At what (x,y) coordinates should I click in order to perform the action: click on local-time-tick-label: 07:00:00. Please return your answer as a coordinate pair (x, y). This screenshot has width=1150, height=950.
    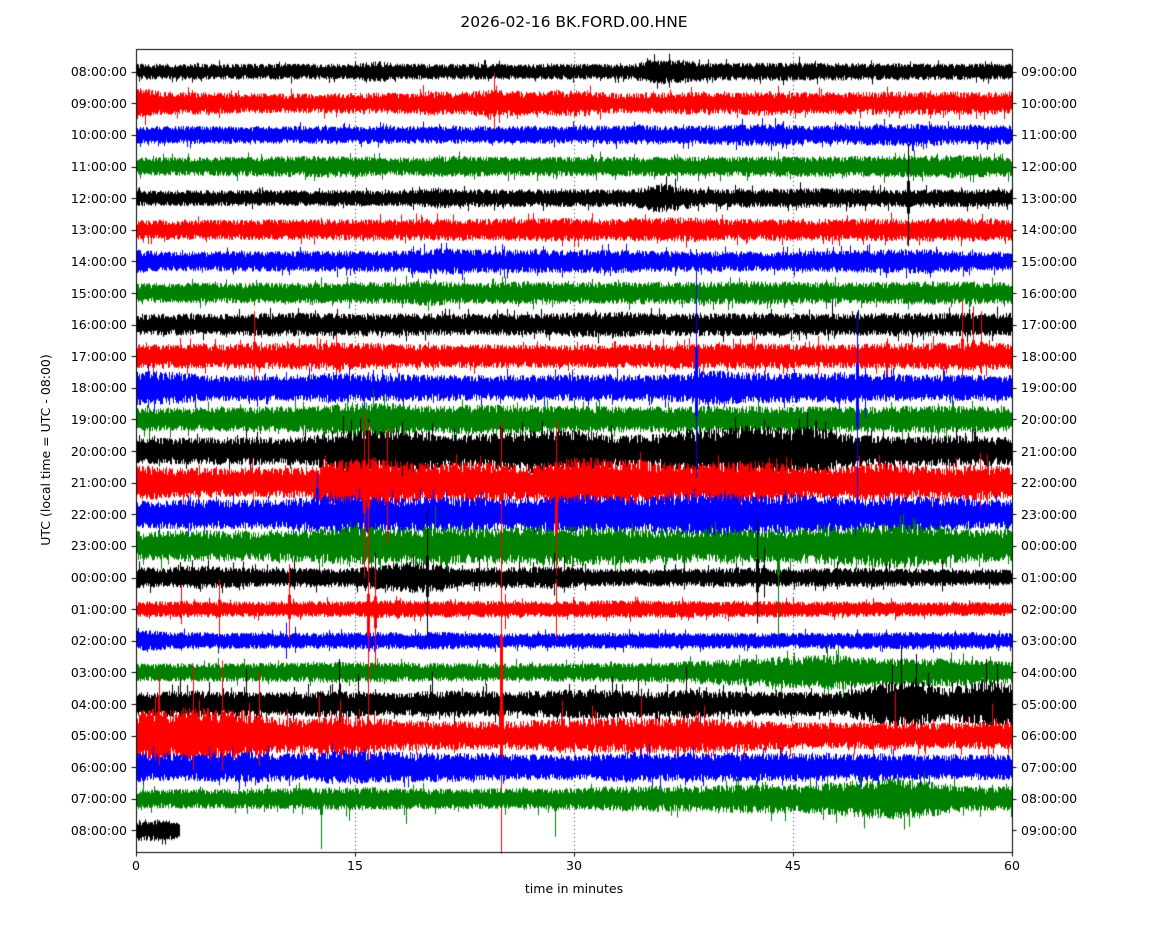
    Looking at the image, I should click on (1049, 767).